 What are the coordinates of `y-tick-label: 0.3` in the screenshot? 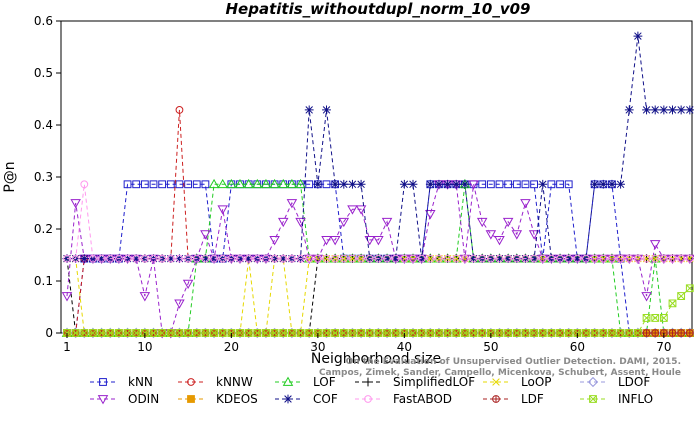 It's located at (43, 177).